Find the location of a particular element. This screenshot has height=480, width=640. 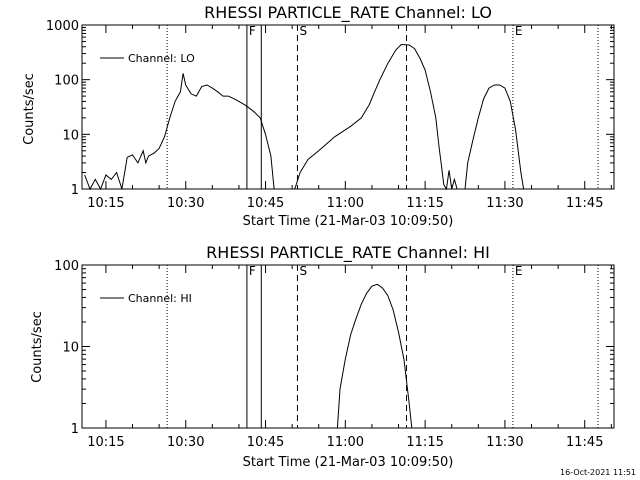

panel-hi-title: RHESSI PARTICLE_RATE Channel: HI is located at coordinates (348, 253).